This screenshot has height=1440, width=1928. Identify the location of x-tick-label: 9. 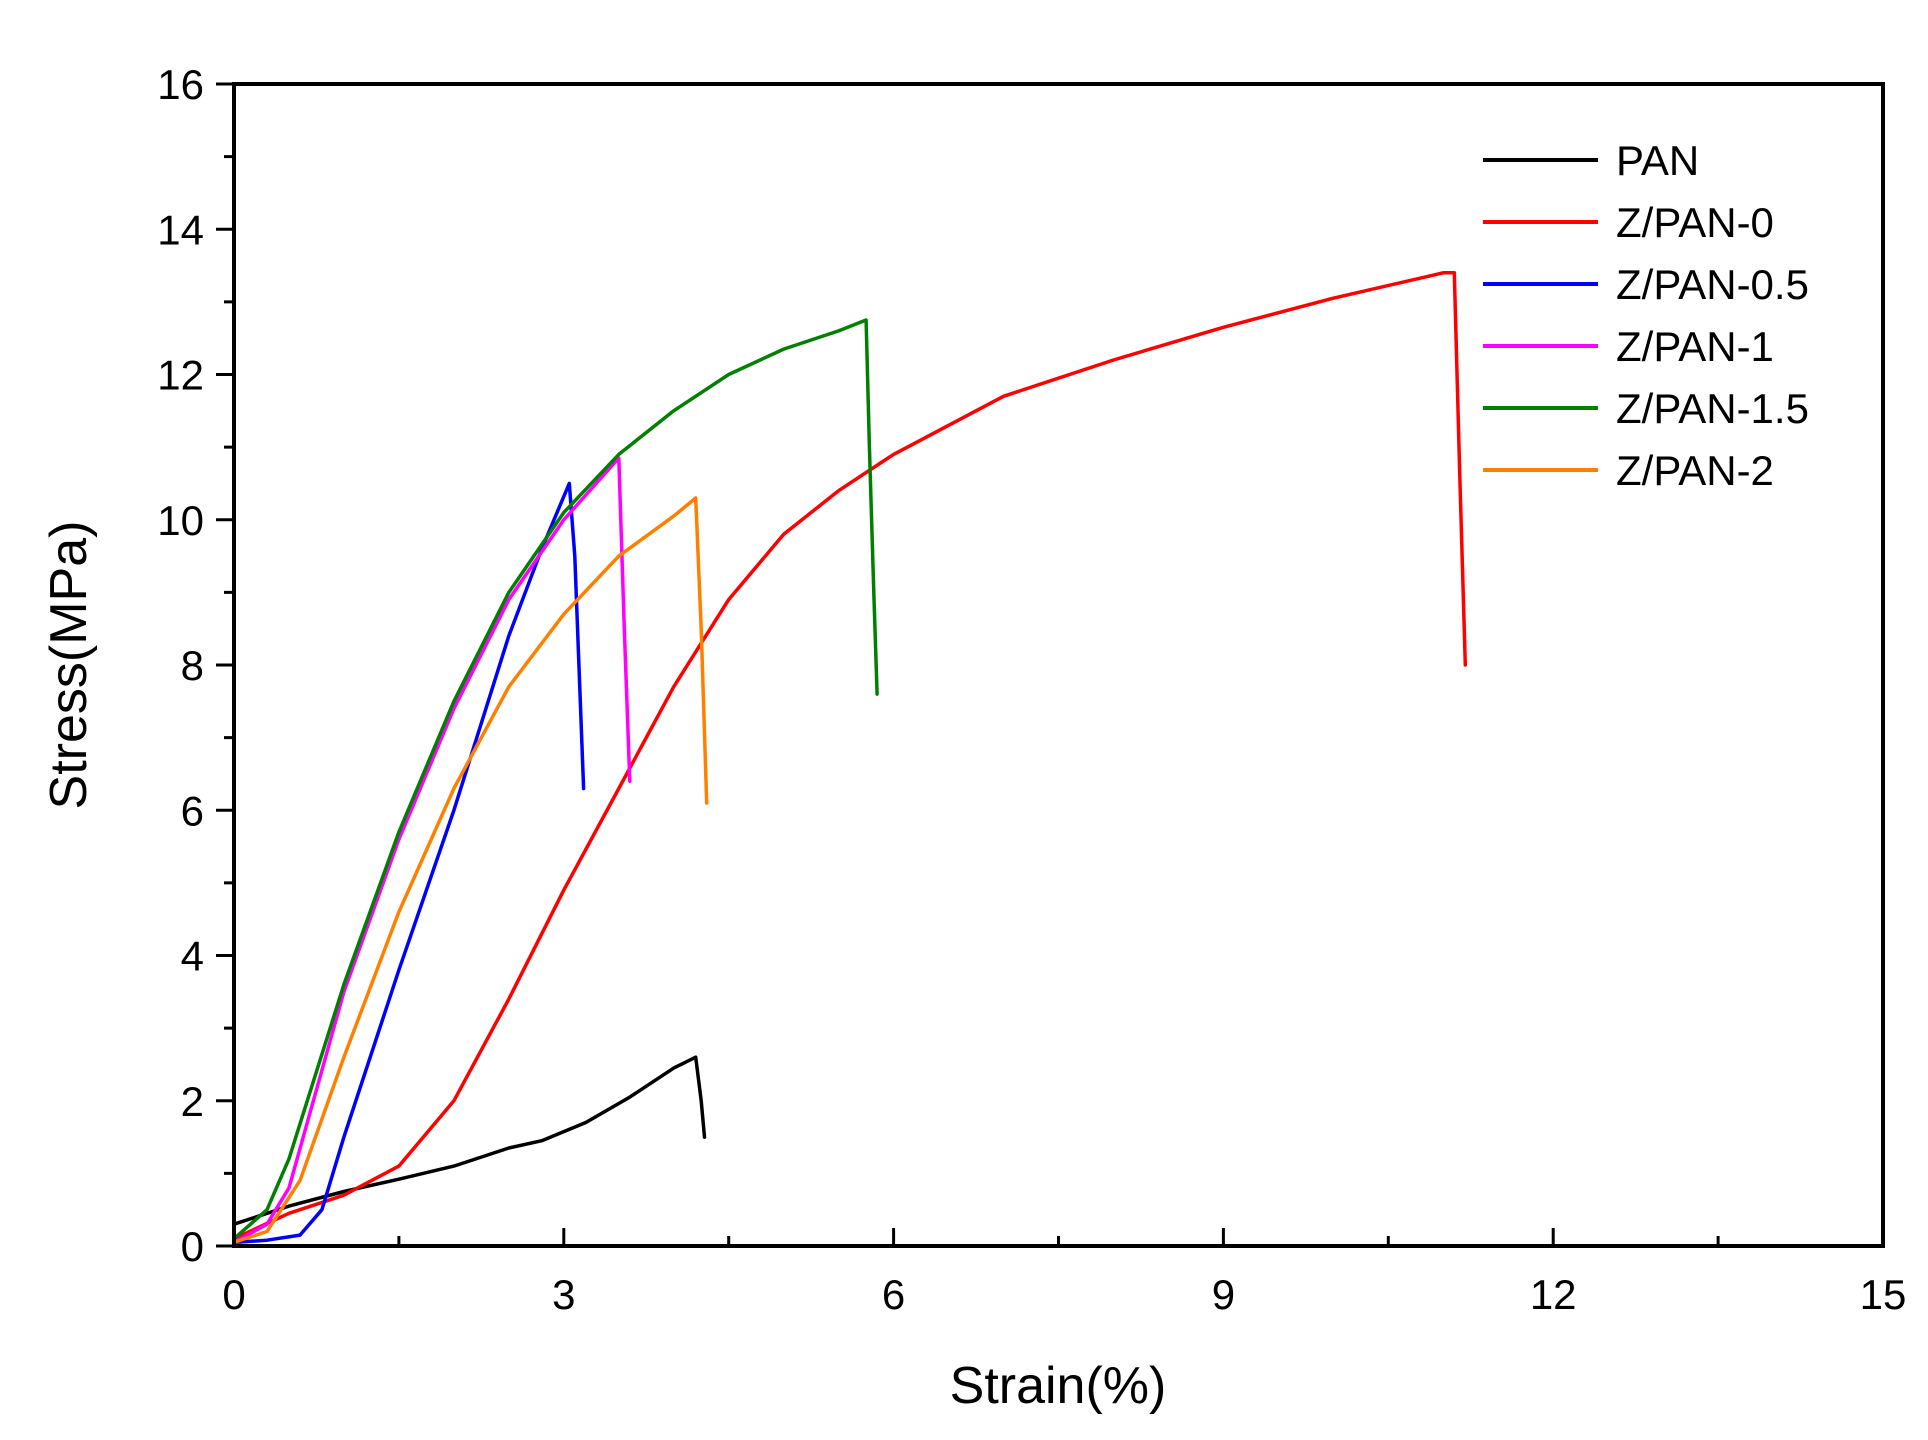
(1223, 1294).